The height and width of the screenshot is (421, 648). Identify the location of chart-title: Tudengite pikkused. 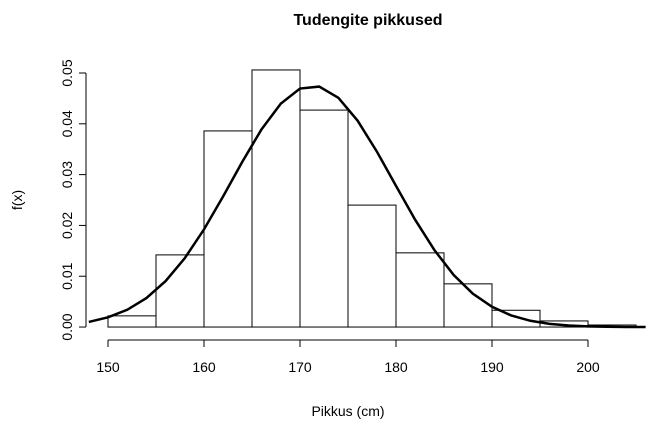
(367, 20).